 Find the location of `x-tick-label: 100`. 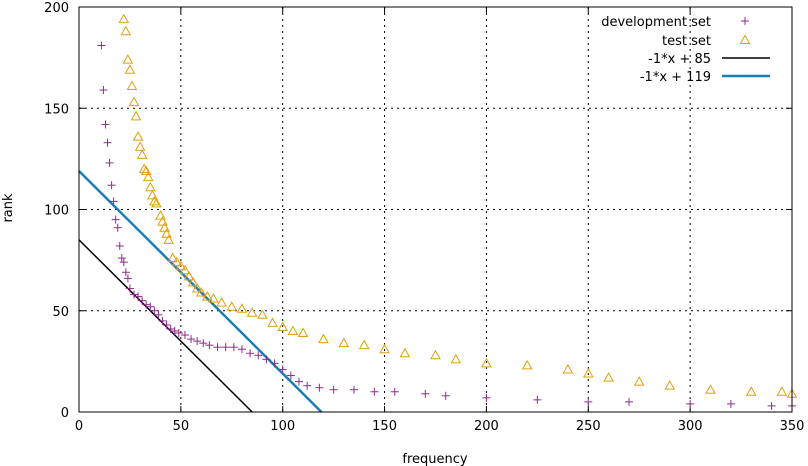

x-tick-label: 100 is located at coordinates (282, 426).